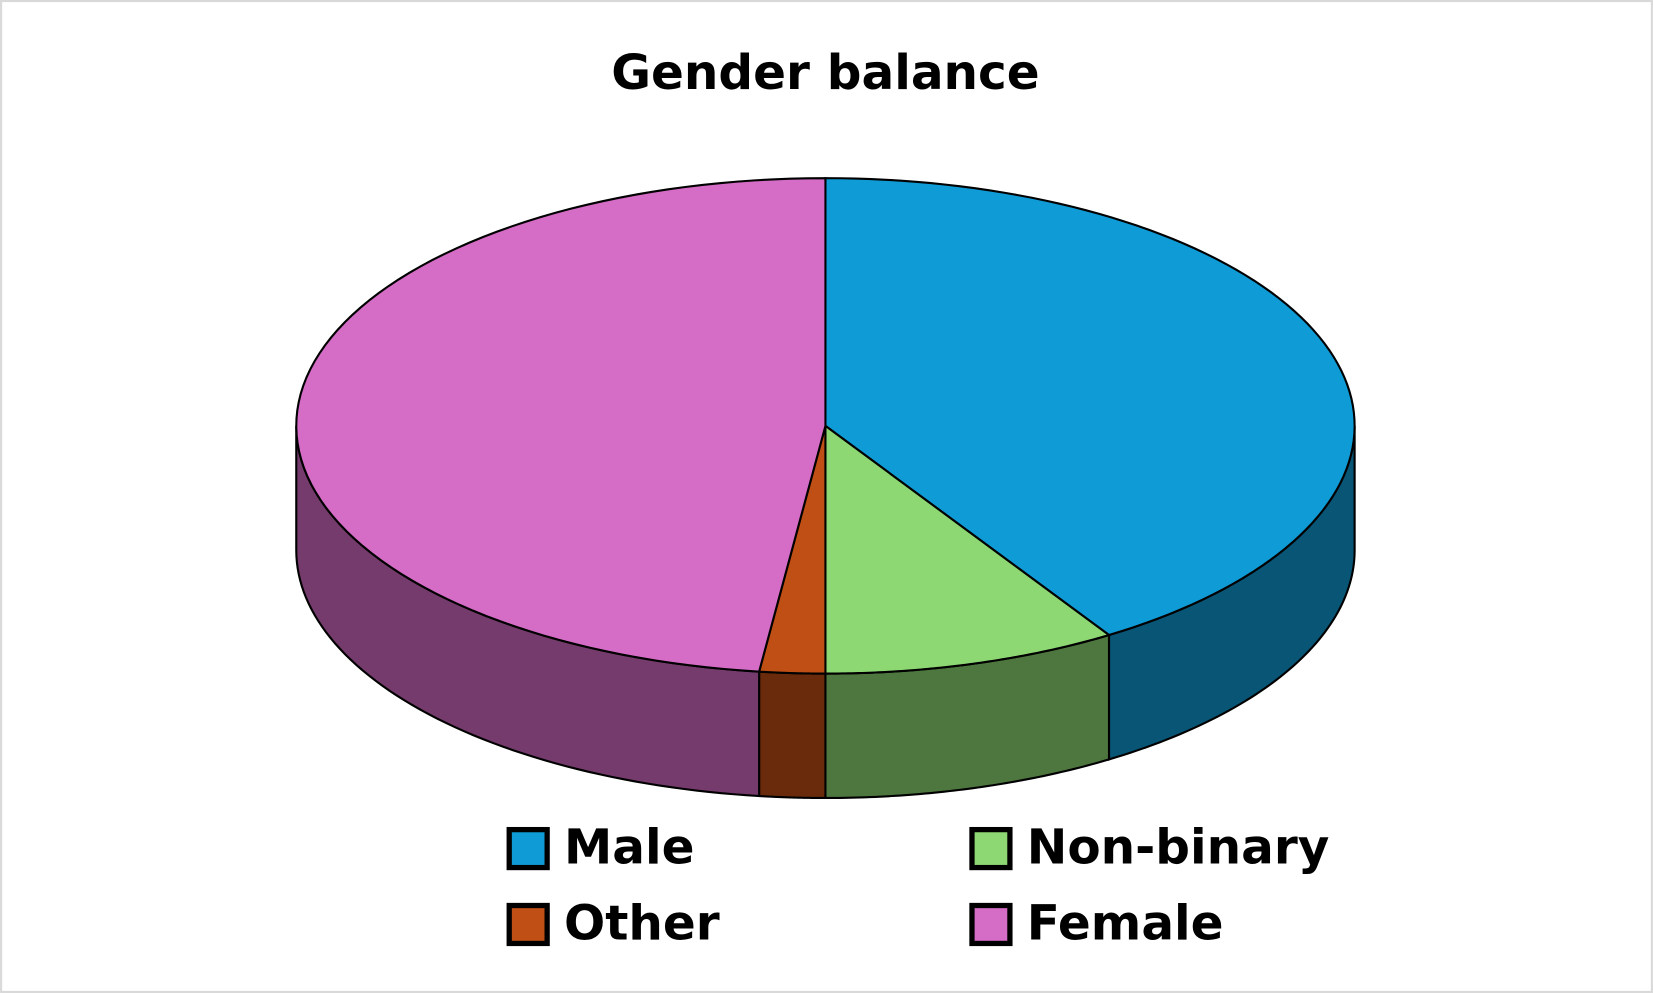 Image resolution: width=1653 pixels, height=993 pixels. What do you see at coordinates (1125, 924) in the screenshot?
I see `legend-label: Female` at bounding box center [1125, 924].